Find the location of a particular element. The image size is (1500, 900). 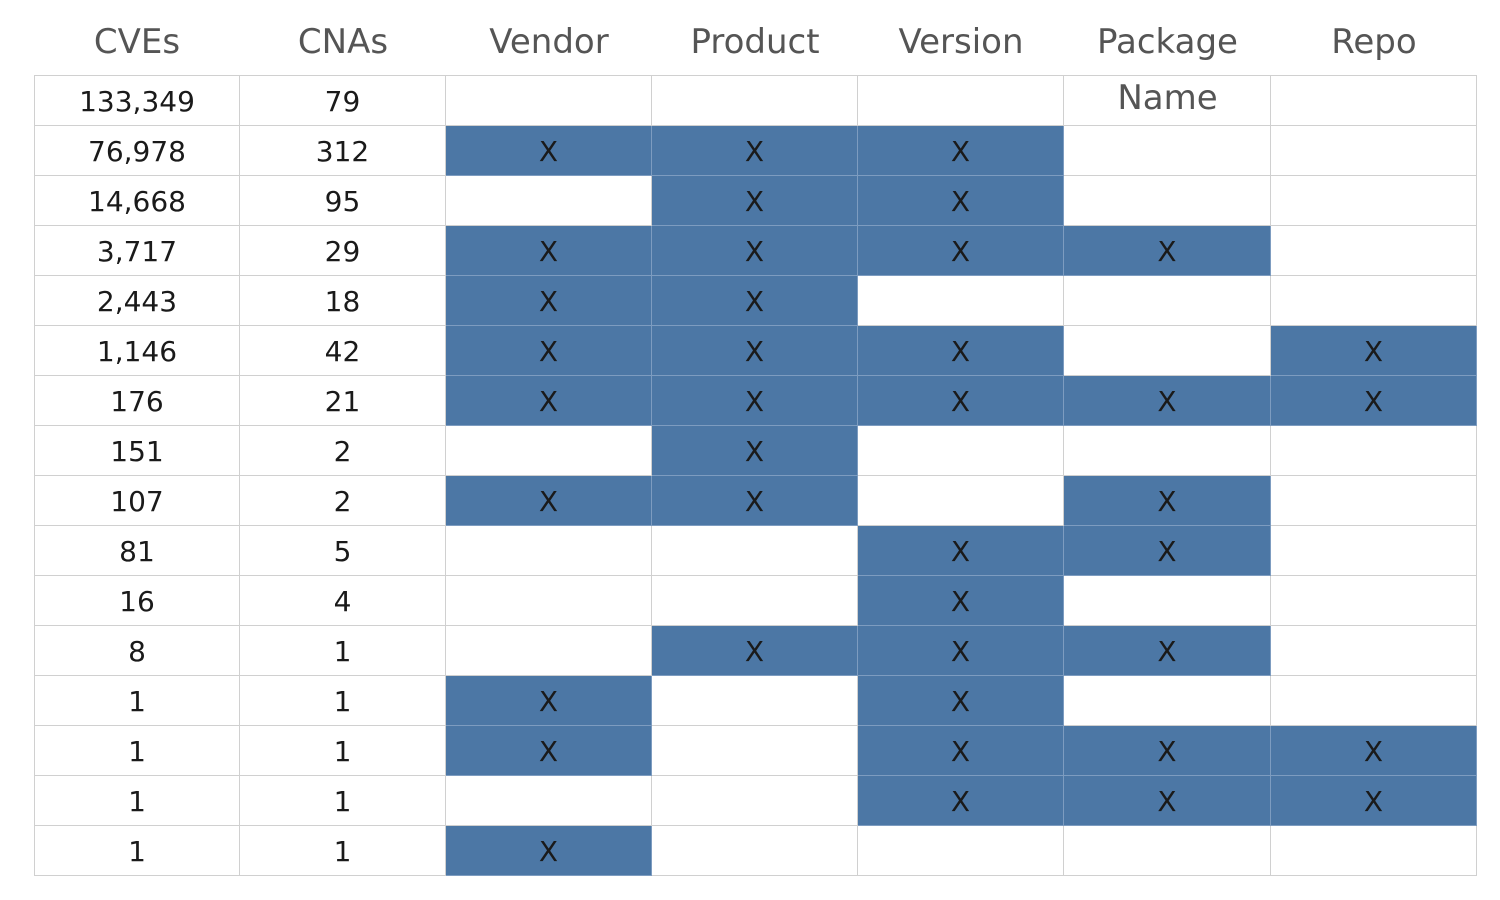

column-header-package-name: Package Name is located at coordinates (1167, 70).